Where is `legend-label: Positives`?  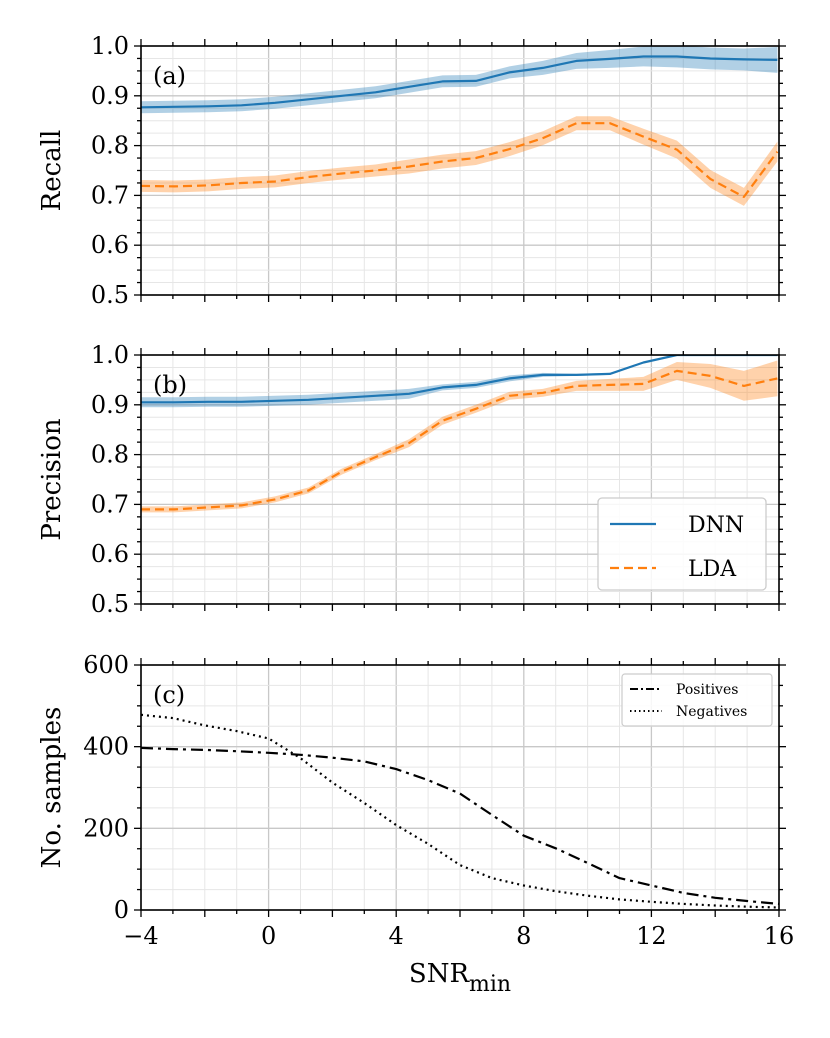 legend-label: Positives is located at coordinates (707, 690).